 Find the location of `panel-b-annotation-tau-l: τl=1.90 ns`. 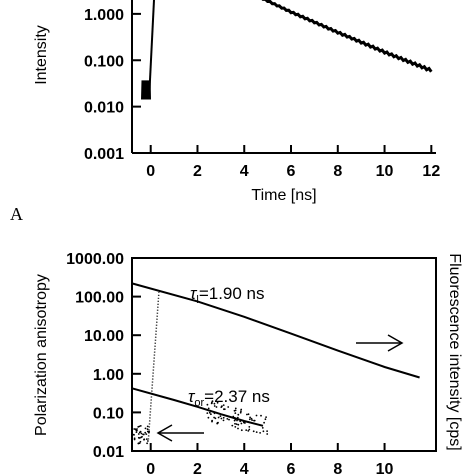

panel-b-annotation-tau-l: τl=1.90 ns is located at coordinates (227, 295).